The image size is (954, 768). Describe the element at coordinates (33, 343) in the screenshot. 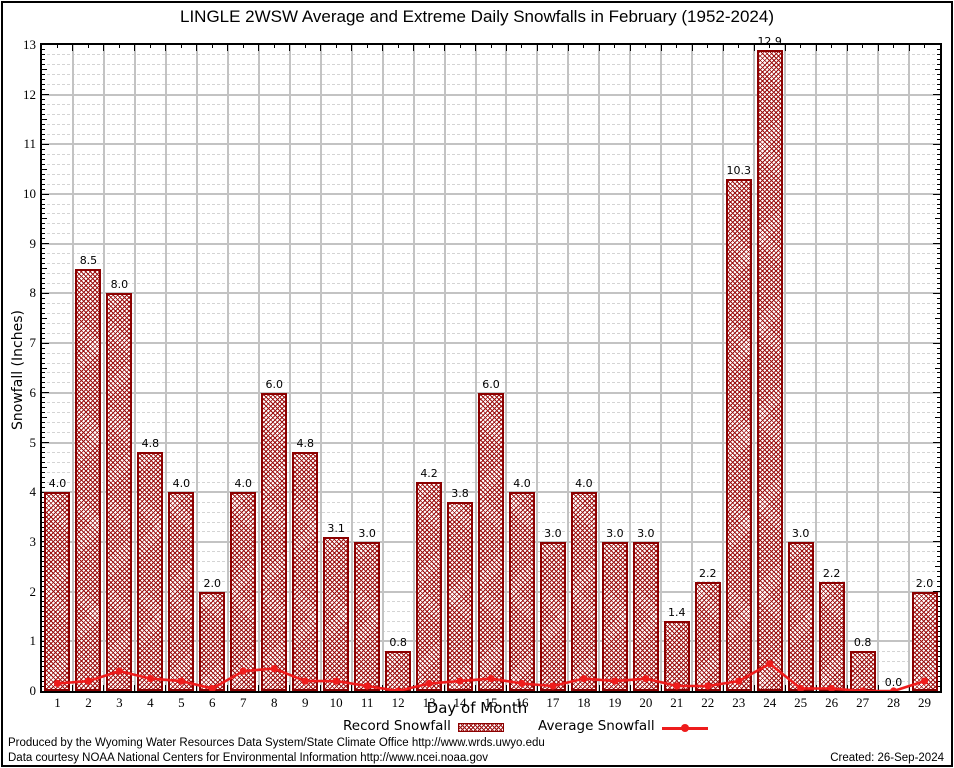

I see `y-tick-label: 7` at that location.